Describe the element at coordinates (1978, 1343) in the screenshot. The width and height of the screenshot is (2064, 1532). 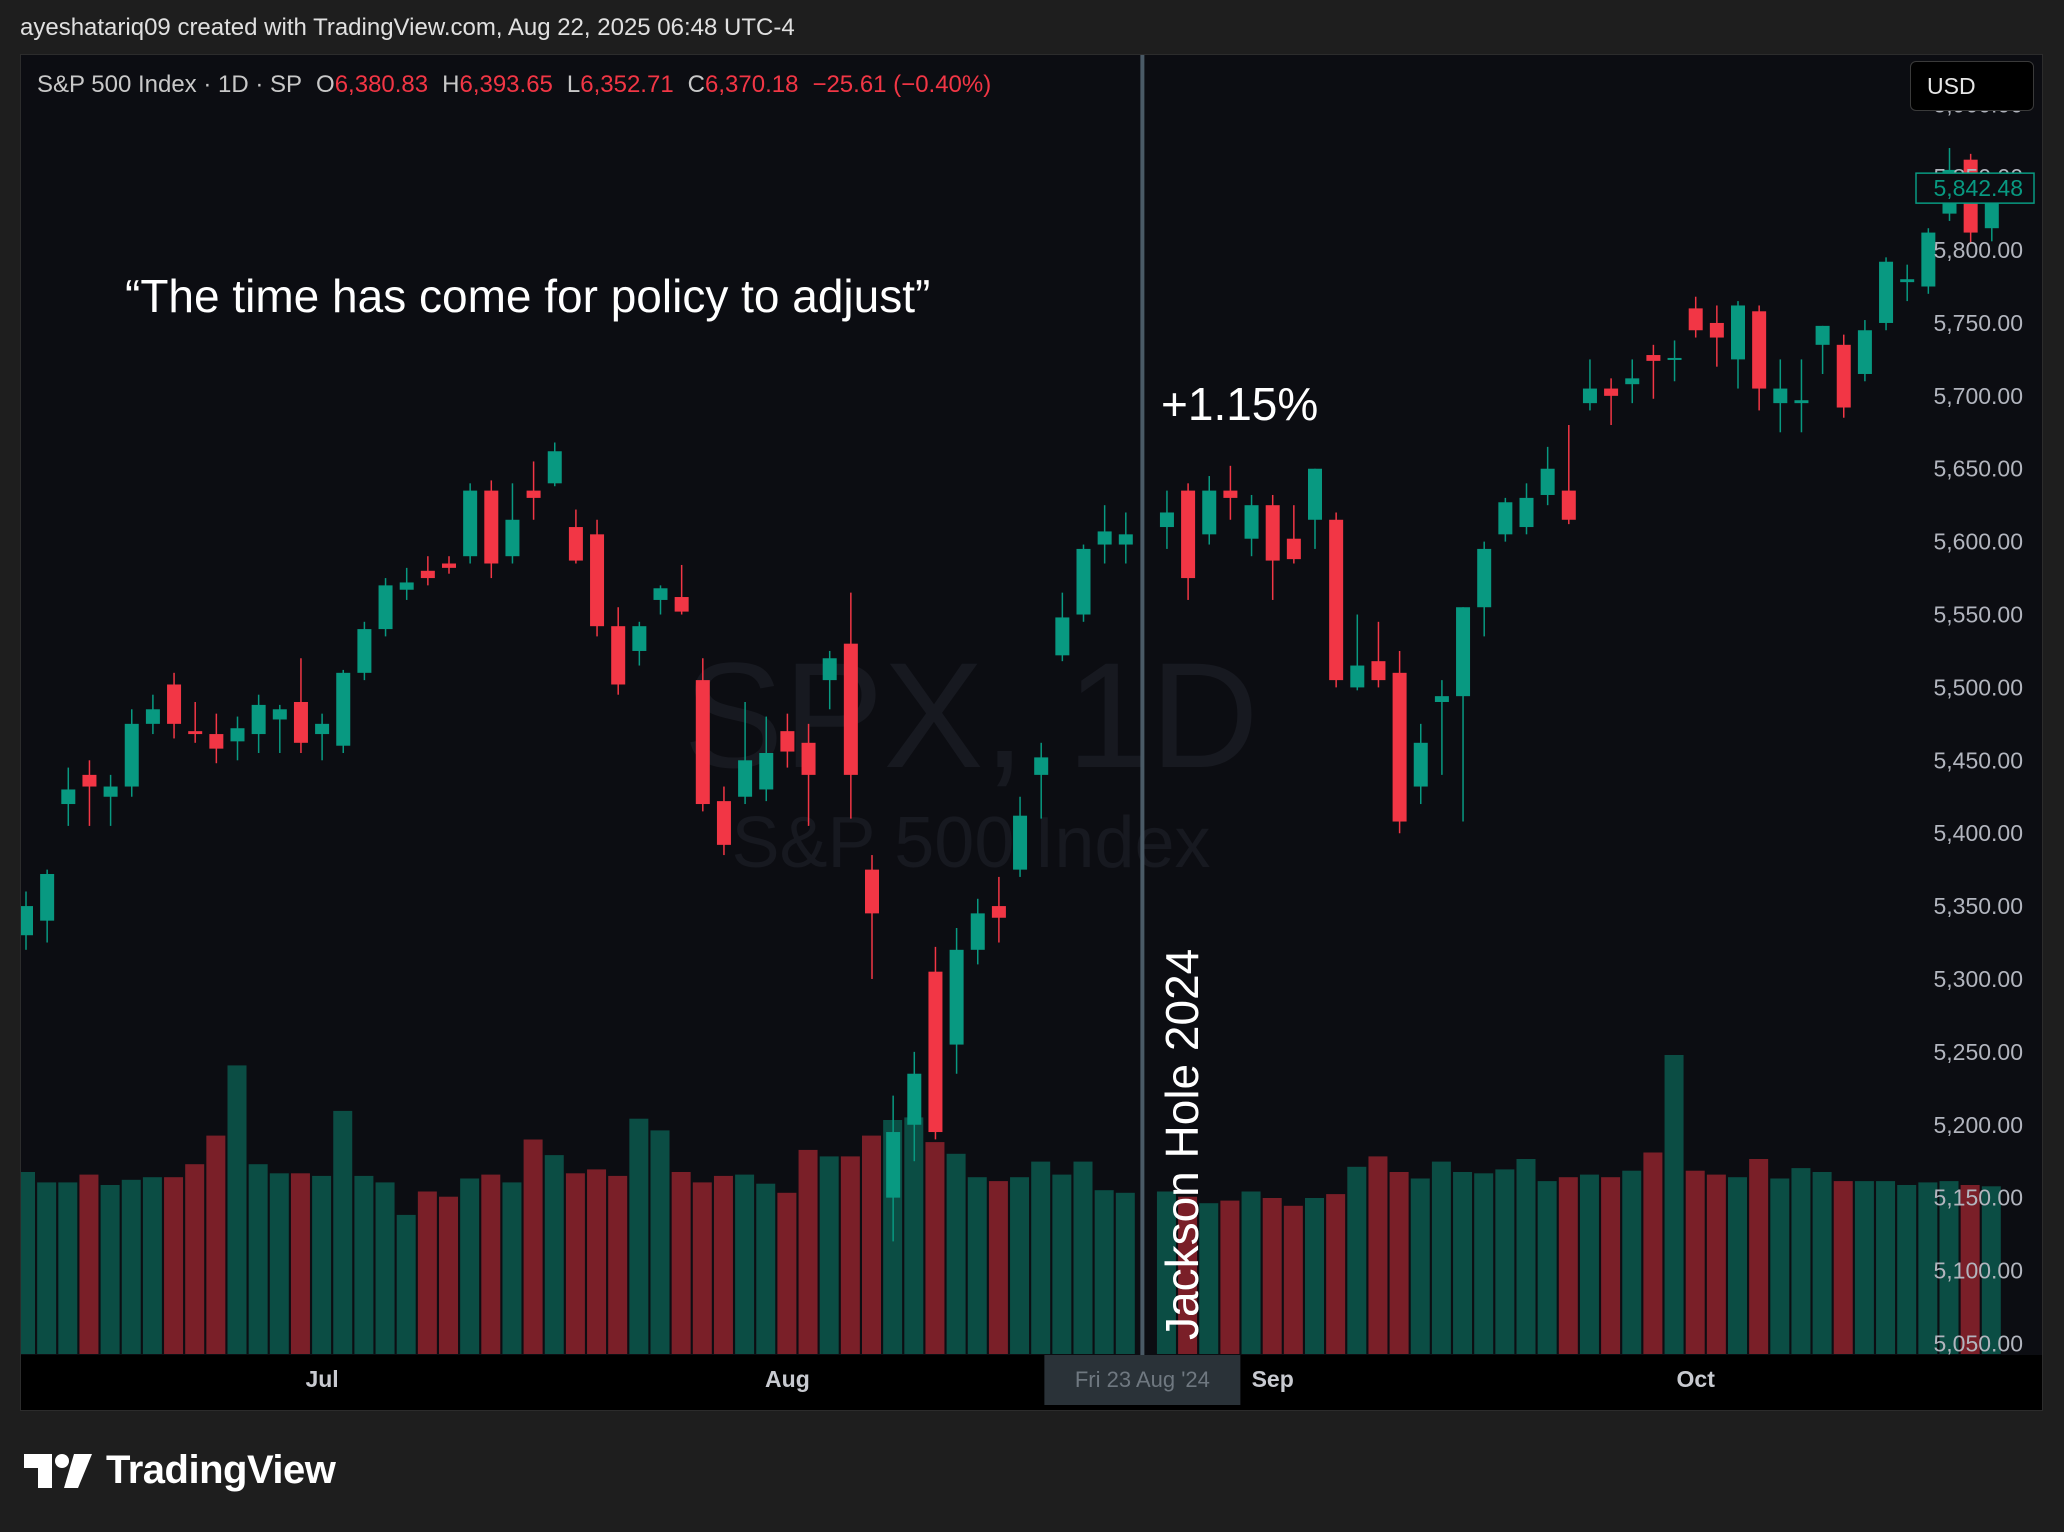
I see `y-tick-label: 5,050.00` at that location.